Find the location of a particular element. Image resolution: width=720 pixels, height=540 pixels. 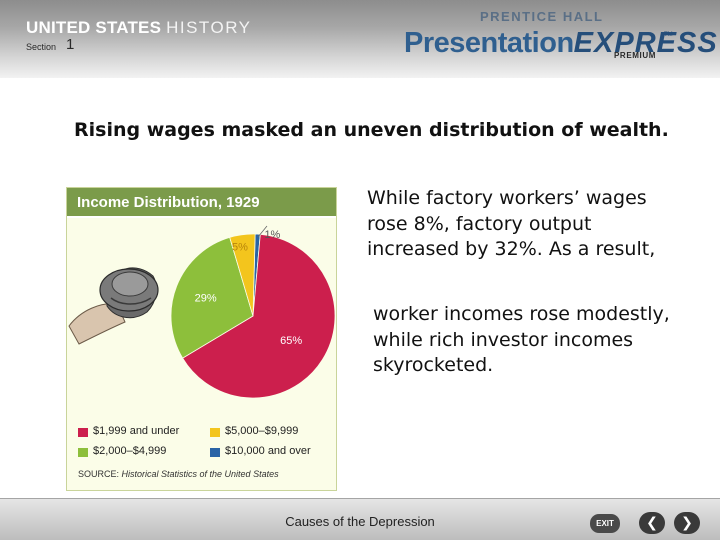

exit-button: EXIT is located at coordinates (605, 523).